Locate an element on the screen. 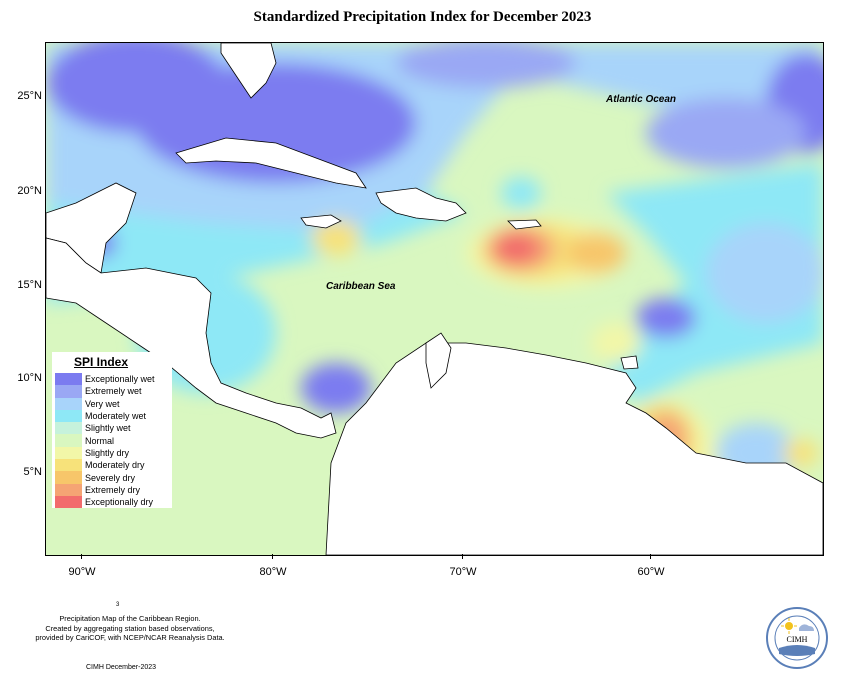  atlantic-ocean-label: Atlantic Ocean is located at coordinates (641, 99).